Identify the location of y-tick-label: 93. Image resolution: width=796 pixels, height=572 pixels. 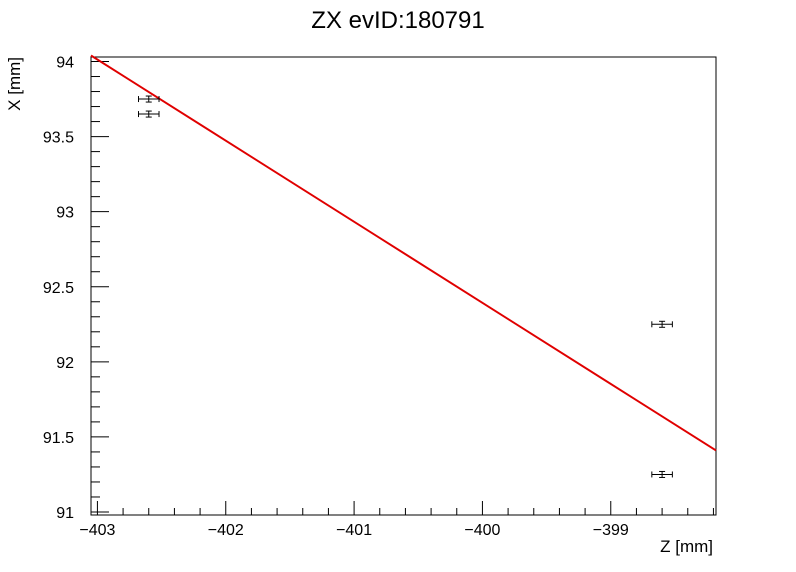
(65, 213).